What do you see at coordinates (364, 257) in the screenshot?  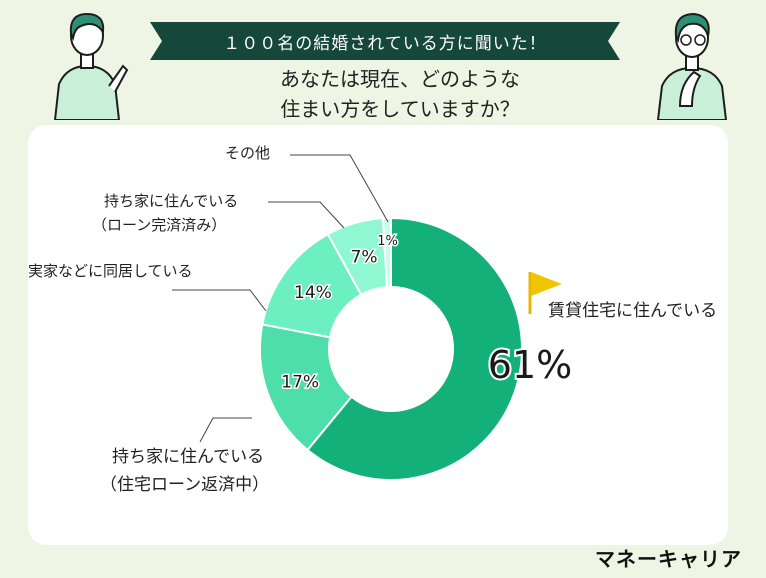 I see `slice-percent-label: 7%` at bounding box center [364, 257].